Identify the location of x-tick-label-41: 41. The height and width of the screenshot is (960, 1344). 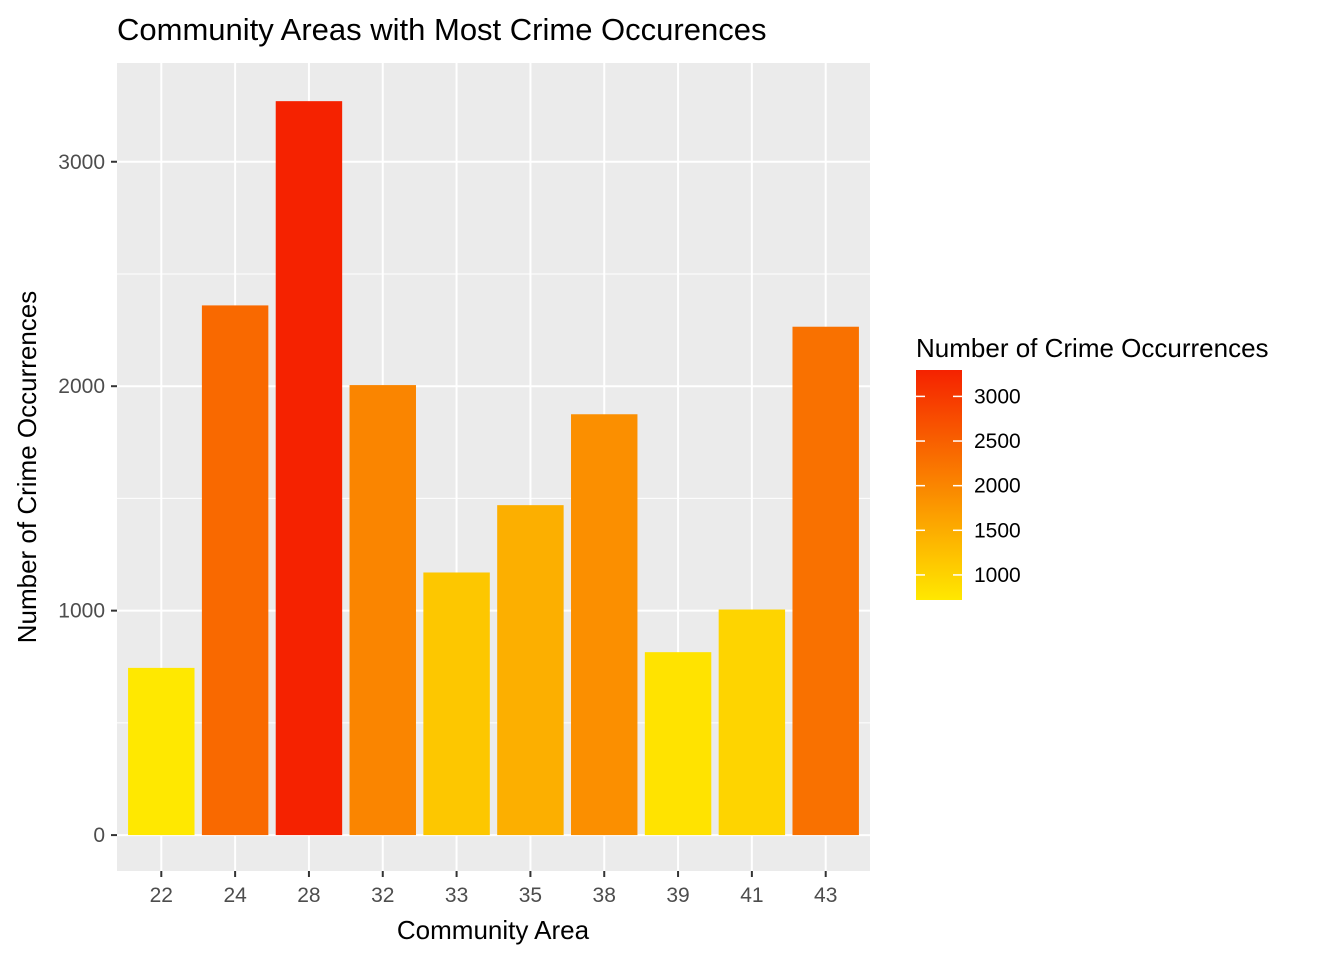
(751, 895).